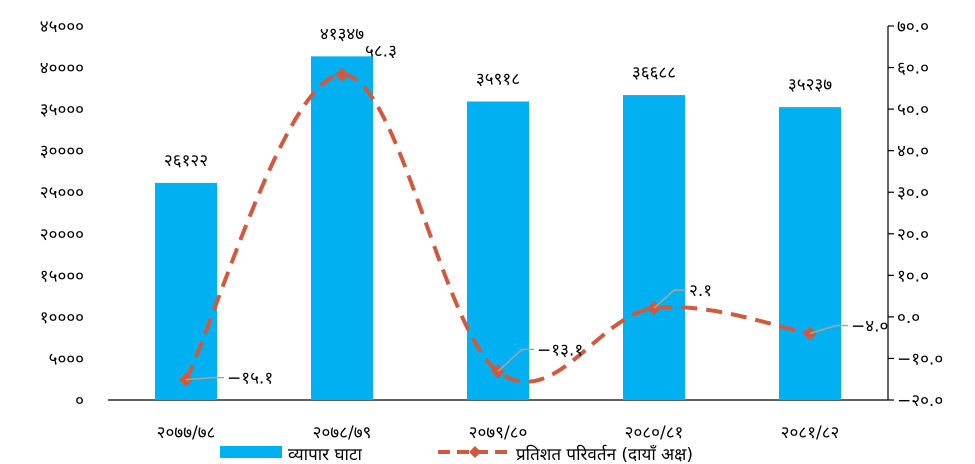 This screenshot has width=975, height=464. I want to click on bar-data-label: ४१३४७, so click(342, 34).